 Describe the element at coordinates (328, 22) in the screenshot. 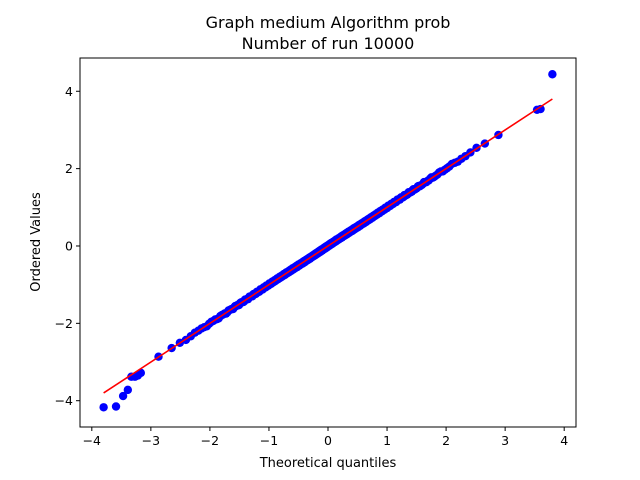

I see `chart-title-line-1: Graph medium Algorithm prob` at that location.